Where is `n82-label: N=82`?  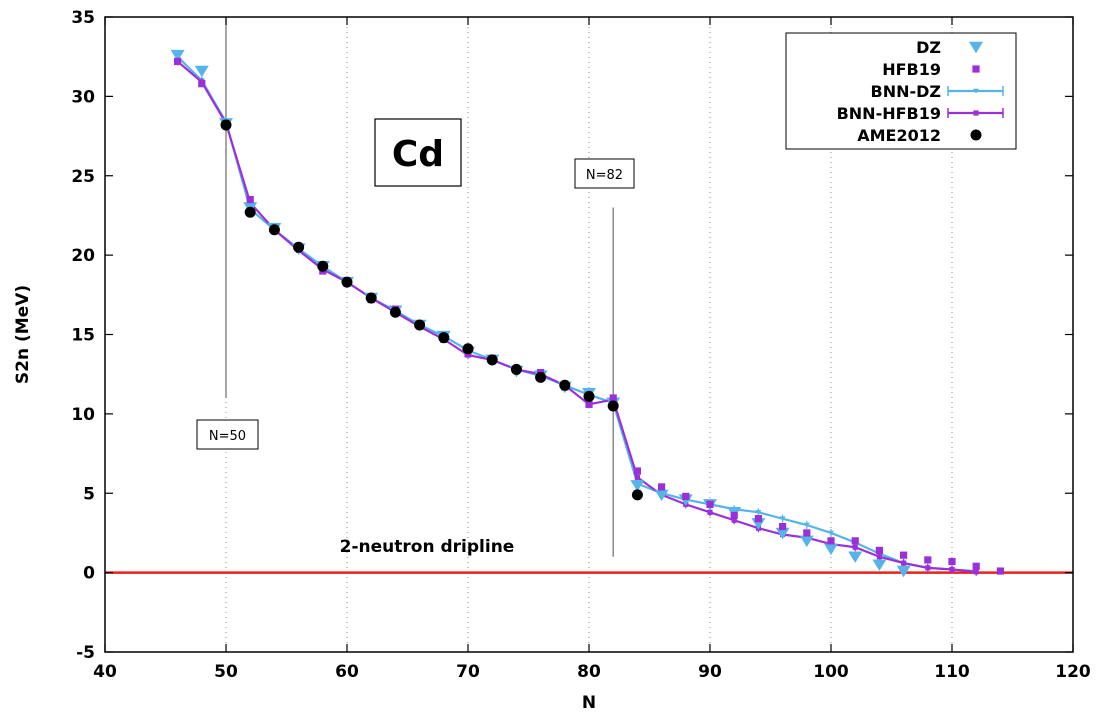 n82-label: N=82 is located at coordinates (604, 175).